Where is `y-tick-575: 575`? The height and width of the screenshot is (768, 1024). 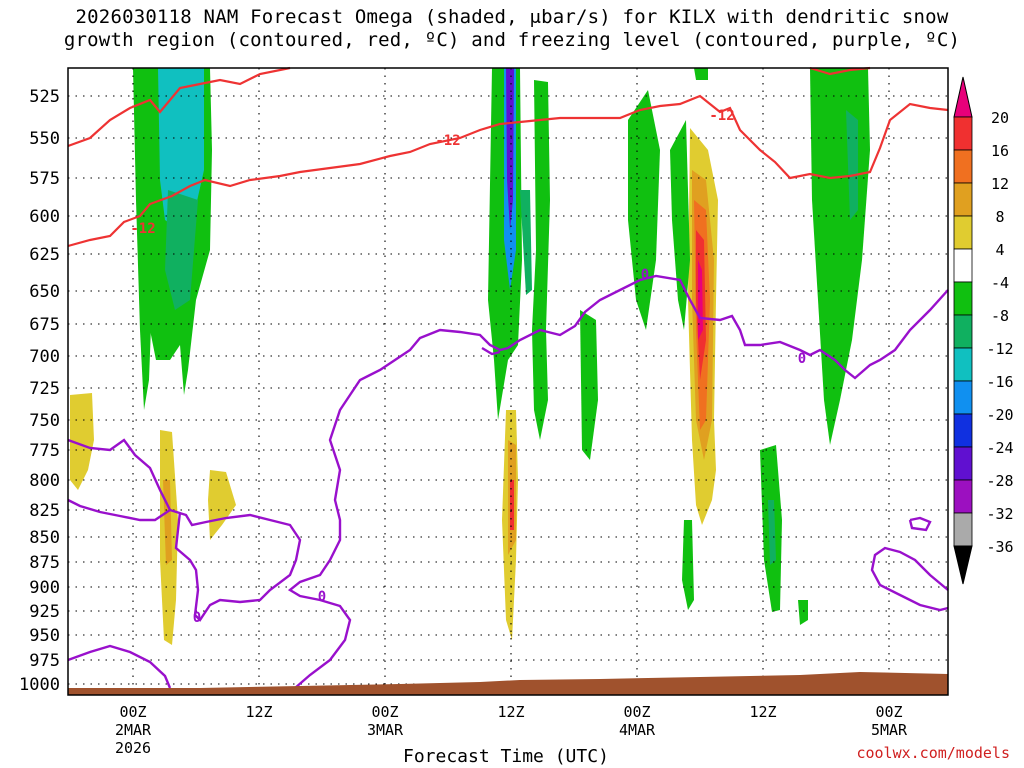 y-tick-575: 575 is located at coordinates (44, 179).